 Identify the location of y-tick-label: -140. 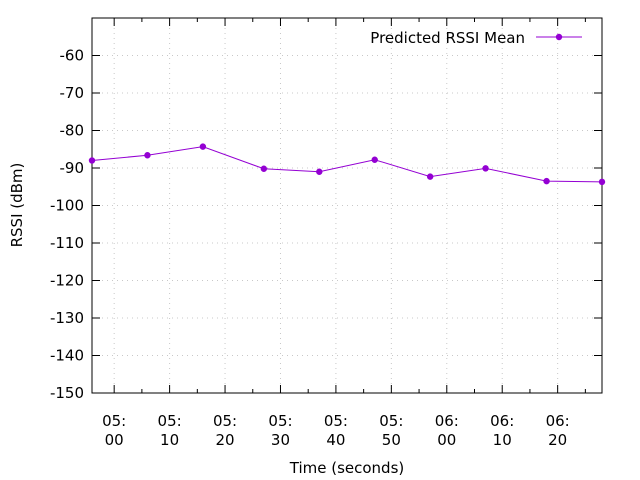
(67, 356).